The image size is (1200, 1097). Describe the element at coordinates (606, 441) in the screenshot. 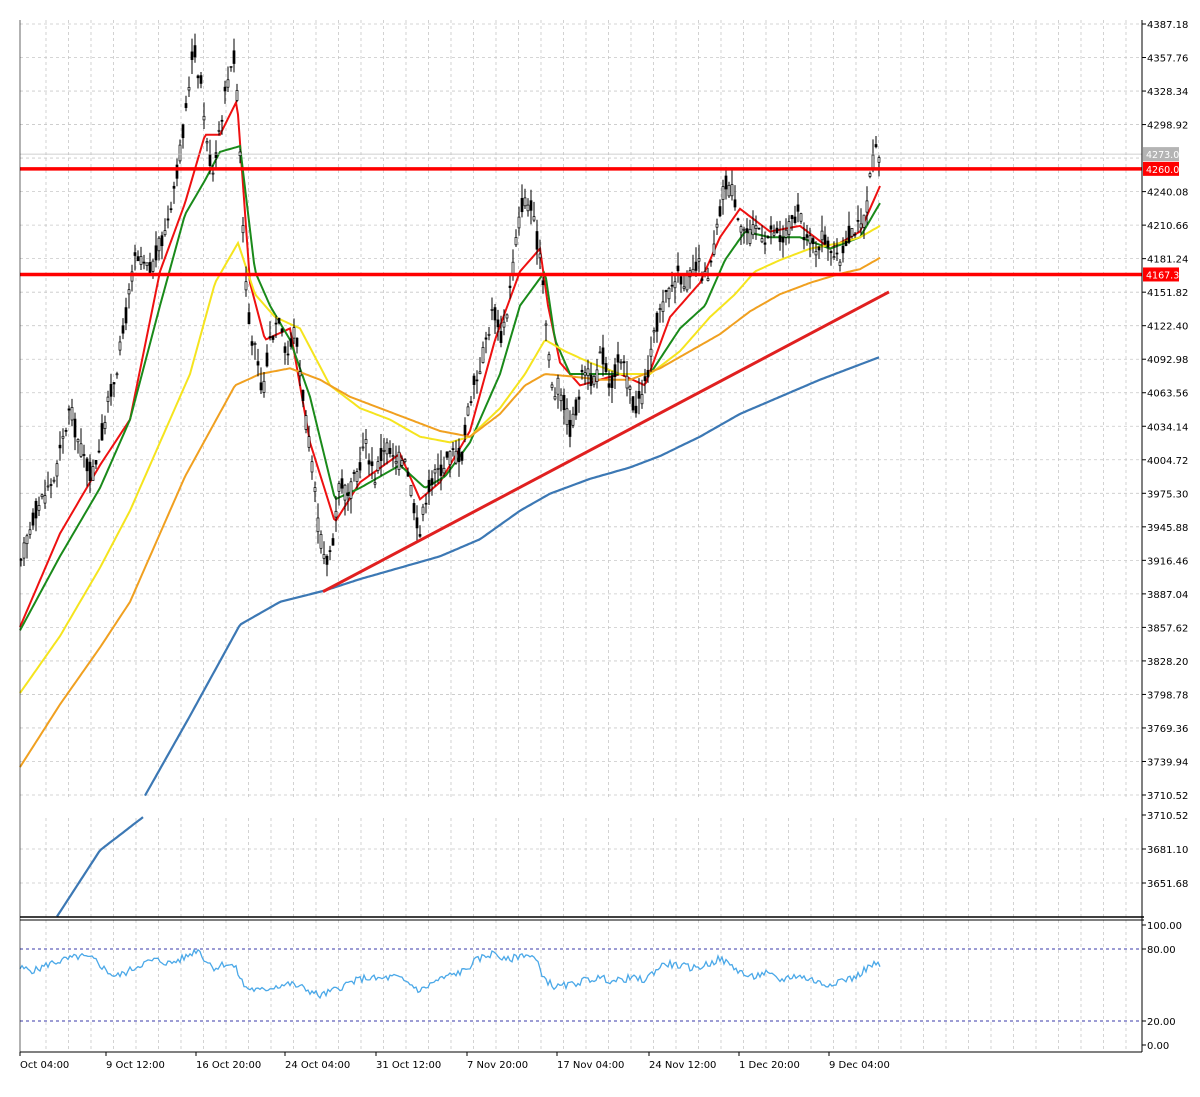

I see `trendline-line` at that location.